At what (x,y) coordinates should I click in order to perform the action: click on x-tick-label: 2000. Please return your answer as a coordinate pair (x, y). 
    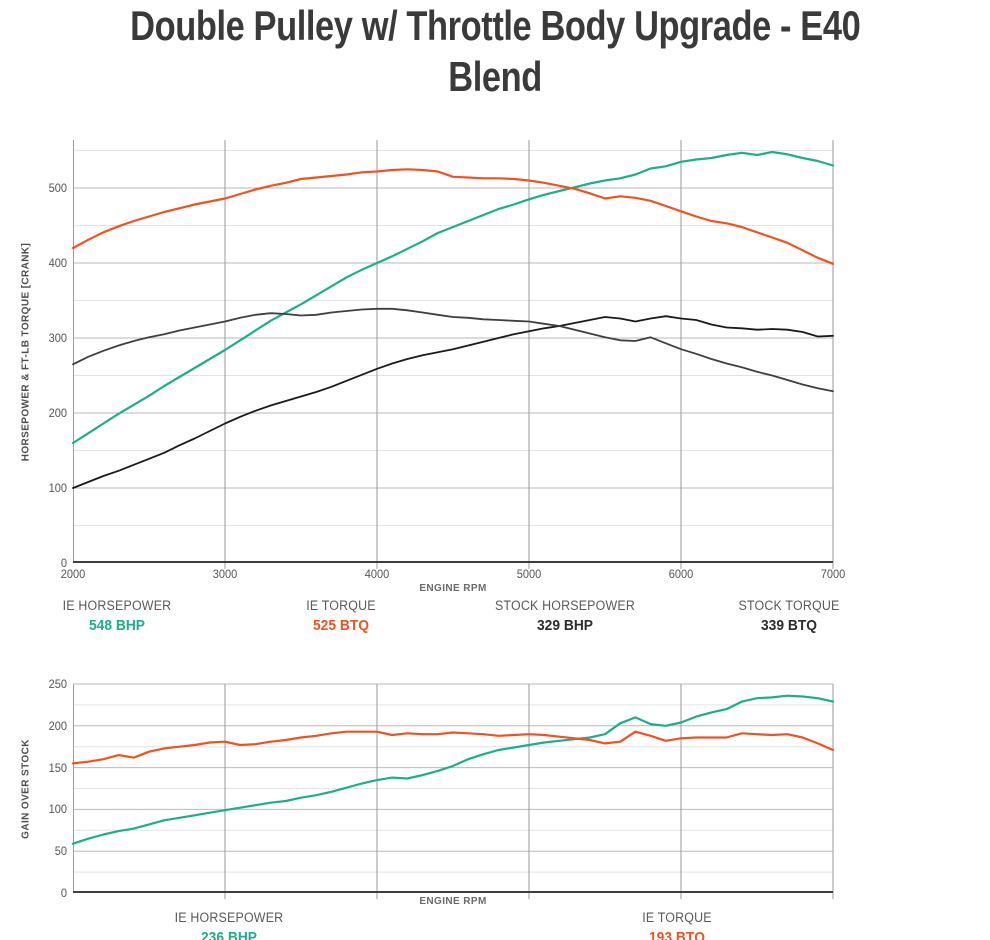
    Looking at the image, I should click on (73, 574).